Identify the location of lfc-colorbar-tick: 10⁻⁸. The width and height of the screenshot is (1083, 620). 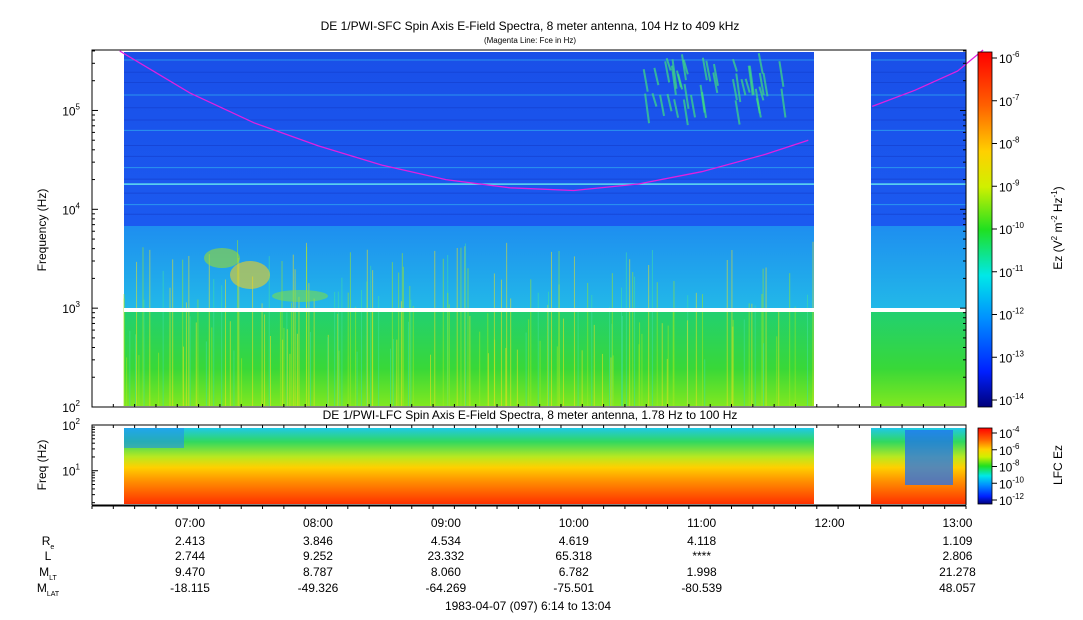
(1009, 467).